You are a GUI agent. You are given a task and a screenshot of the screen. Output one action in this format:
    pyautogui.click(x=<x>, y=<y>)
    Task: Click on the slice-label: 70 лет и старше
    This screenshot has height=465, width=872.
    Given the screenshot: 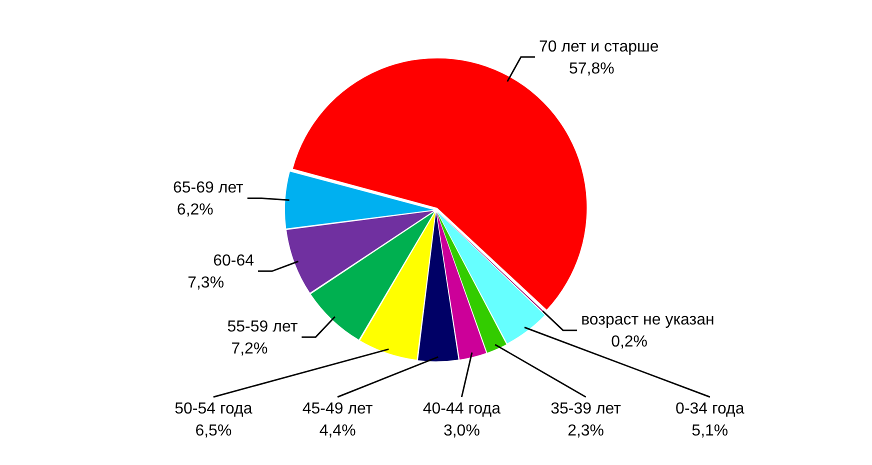 What is the action you would take?
    pyautogui.click(x=598, y=47)
    